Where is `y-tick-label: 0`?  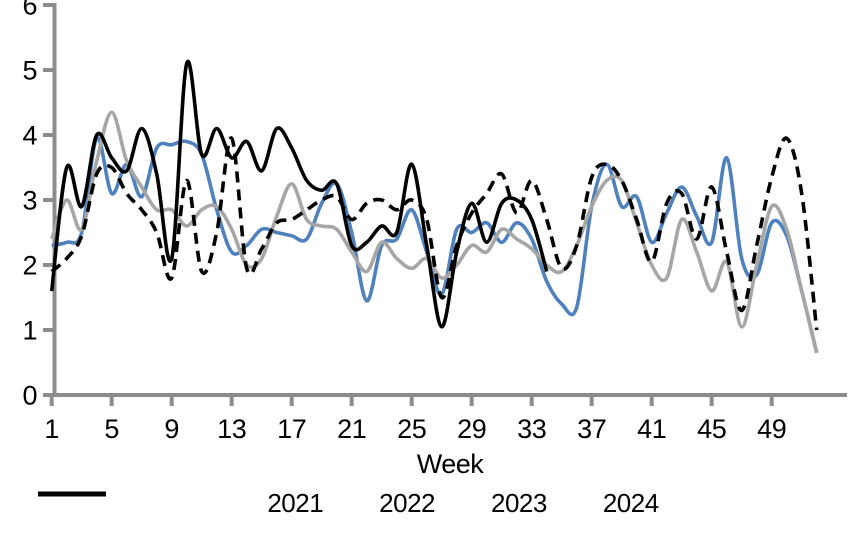
y-tick-label: 0 is located at coordinates (29, 396).